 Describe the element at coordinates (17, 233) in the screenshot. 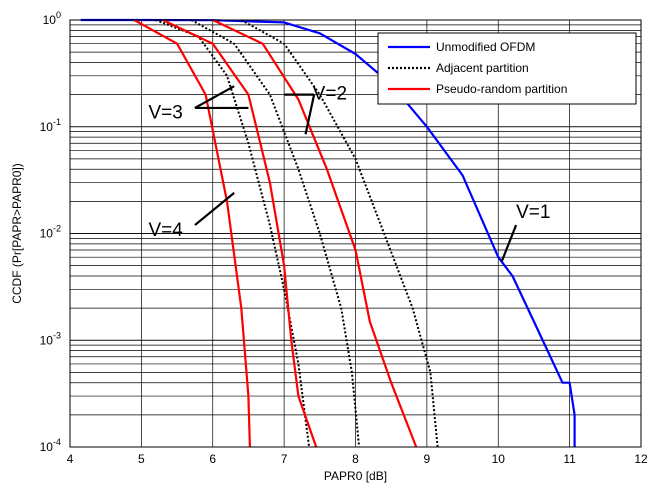

I see `y-axis-label: CCDF (Pr[PAPR>PAPR0])` at that location.